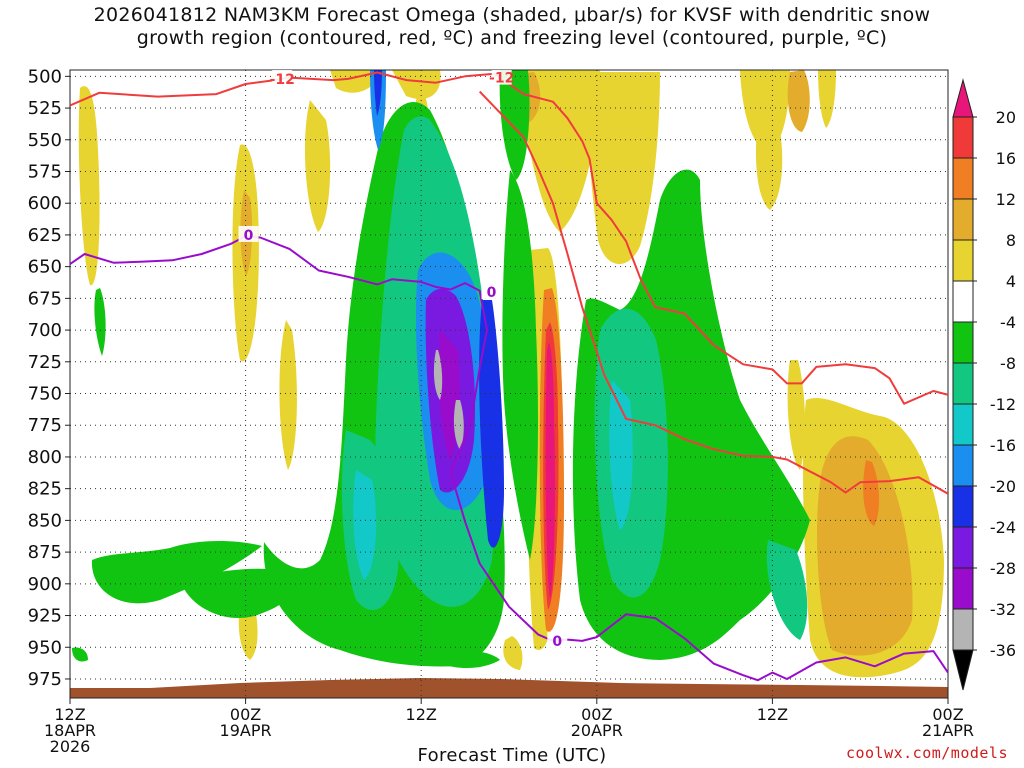 This screenshot has width=1024, height=768. Describe the element at coordinates (1011, 240) in the screenshot. I see `colorbar-label: 8` at that location.